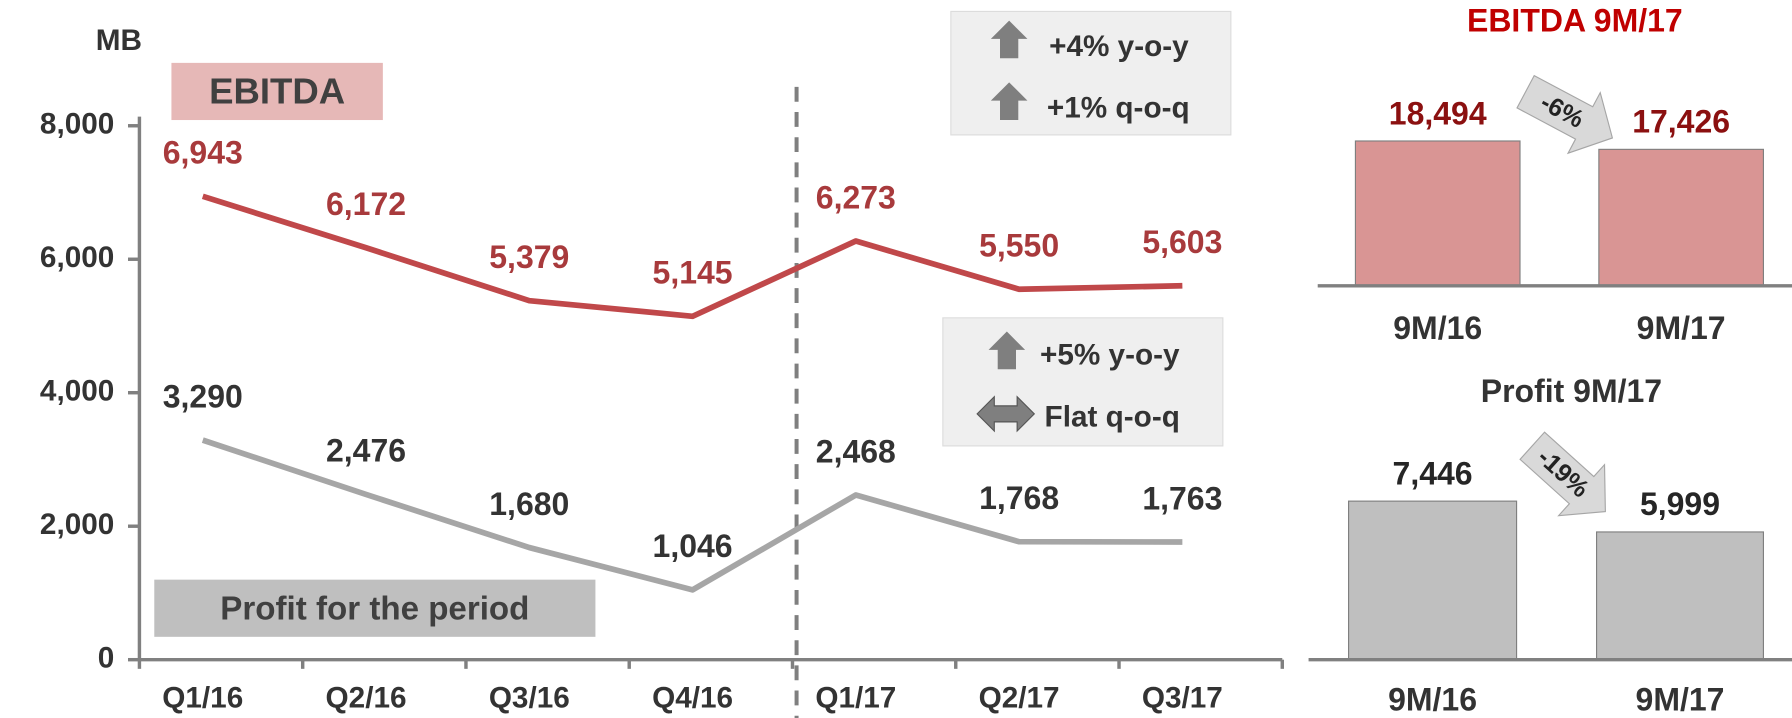 The image size is (1792, 718). I want to click on x-tick-label: Q3/17, so click(1182, 698).